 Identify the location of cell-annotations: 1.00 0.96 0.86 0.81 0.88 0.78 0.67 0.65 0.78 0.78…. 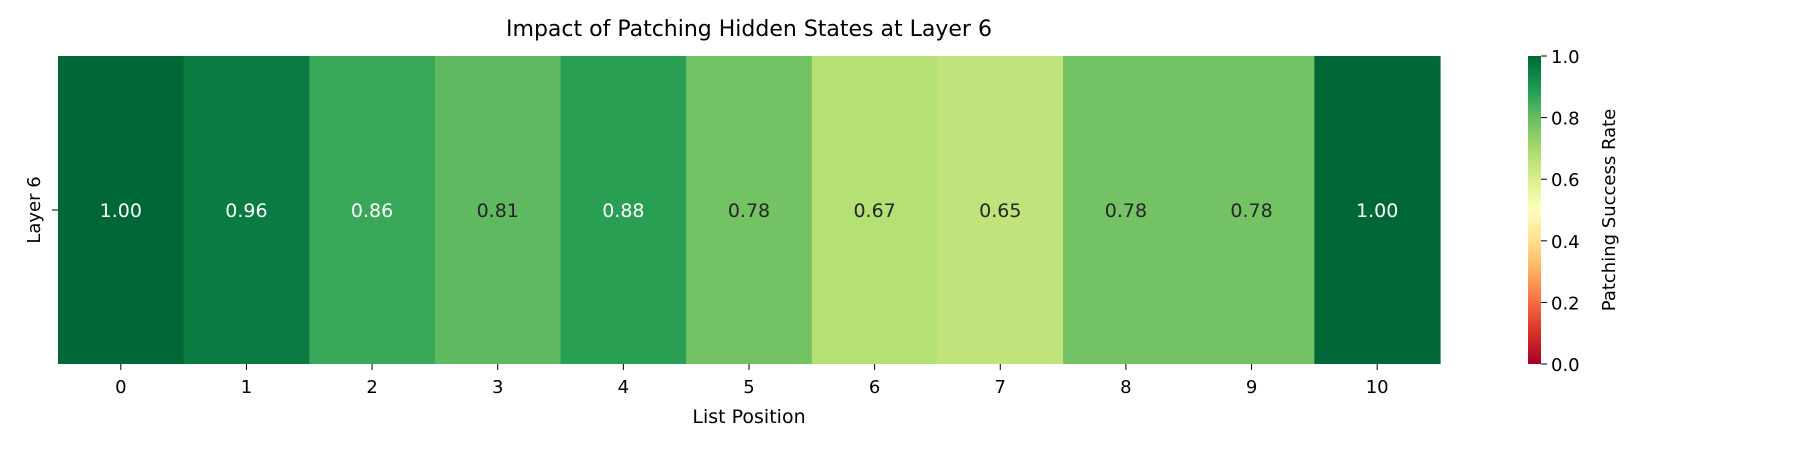
(749, 211).